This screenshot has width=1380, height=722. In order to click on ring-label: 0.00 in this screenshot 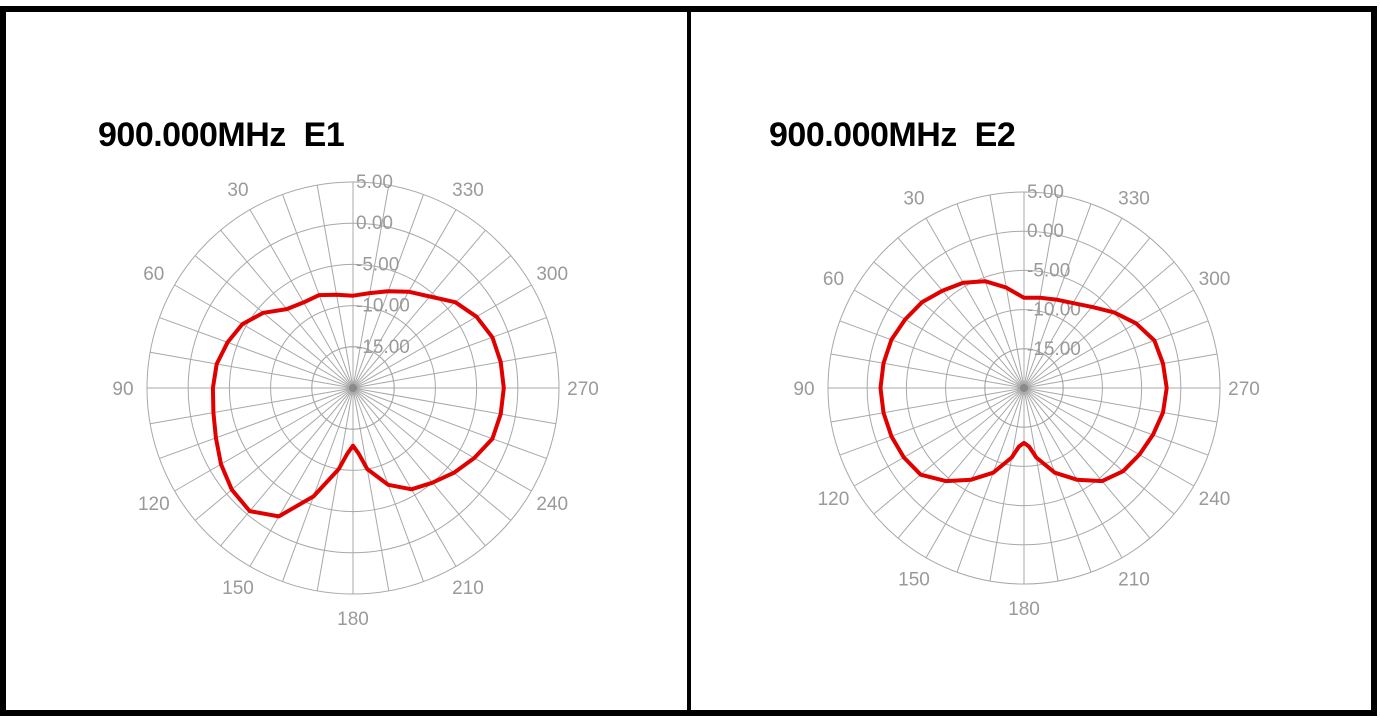, I will do `click(1045, 231)`.